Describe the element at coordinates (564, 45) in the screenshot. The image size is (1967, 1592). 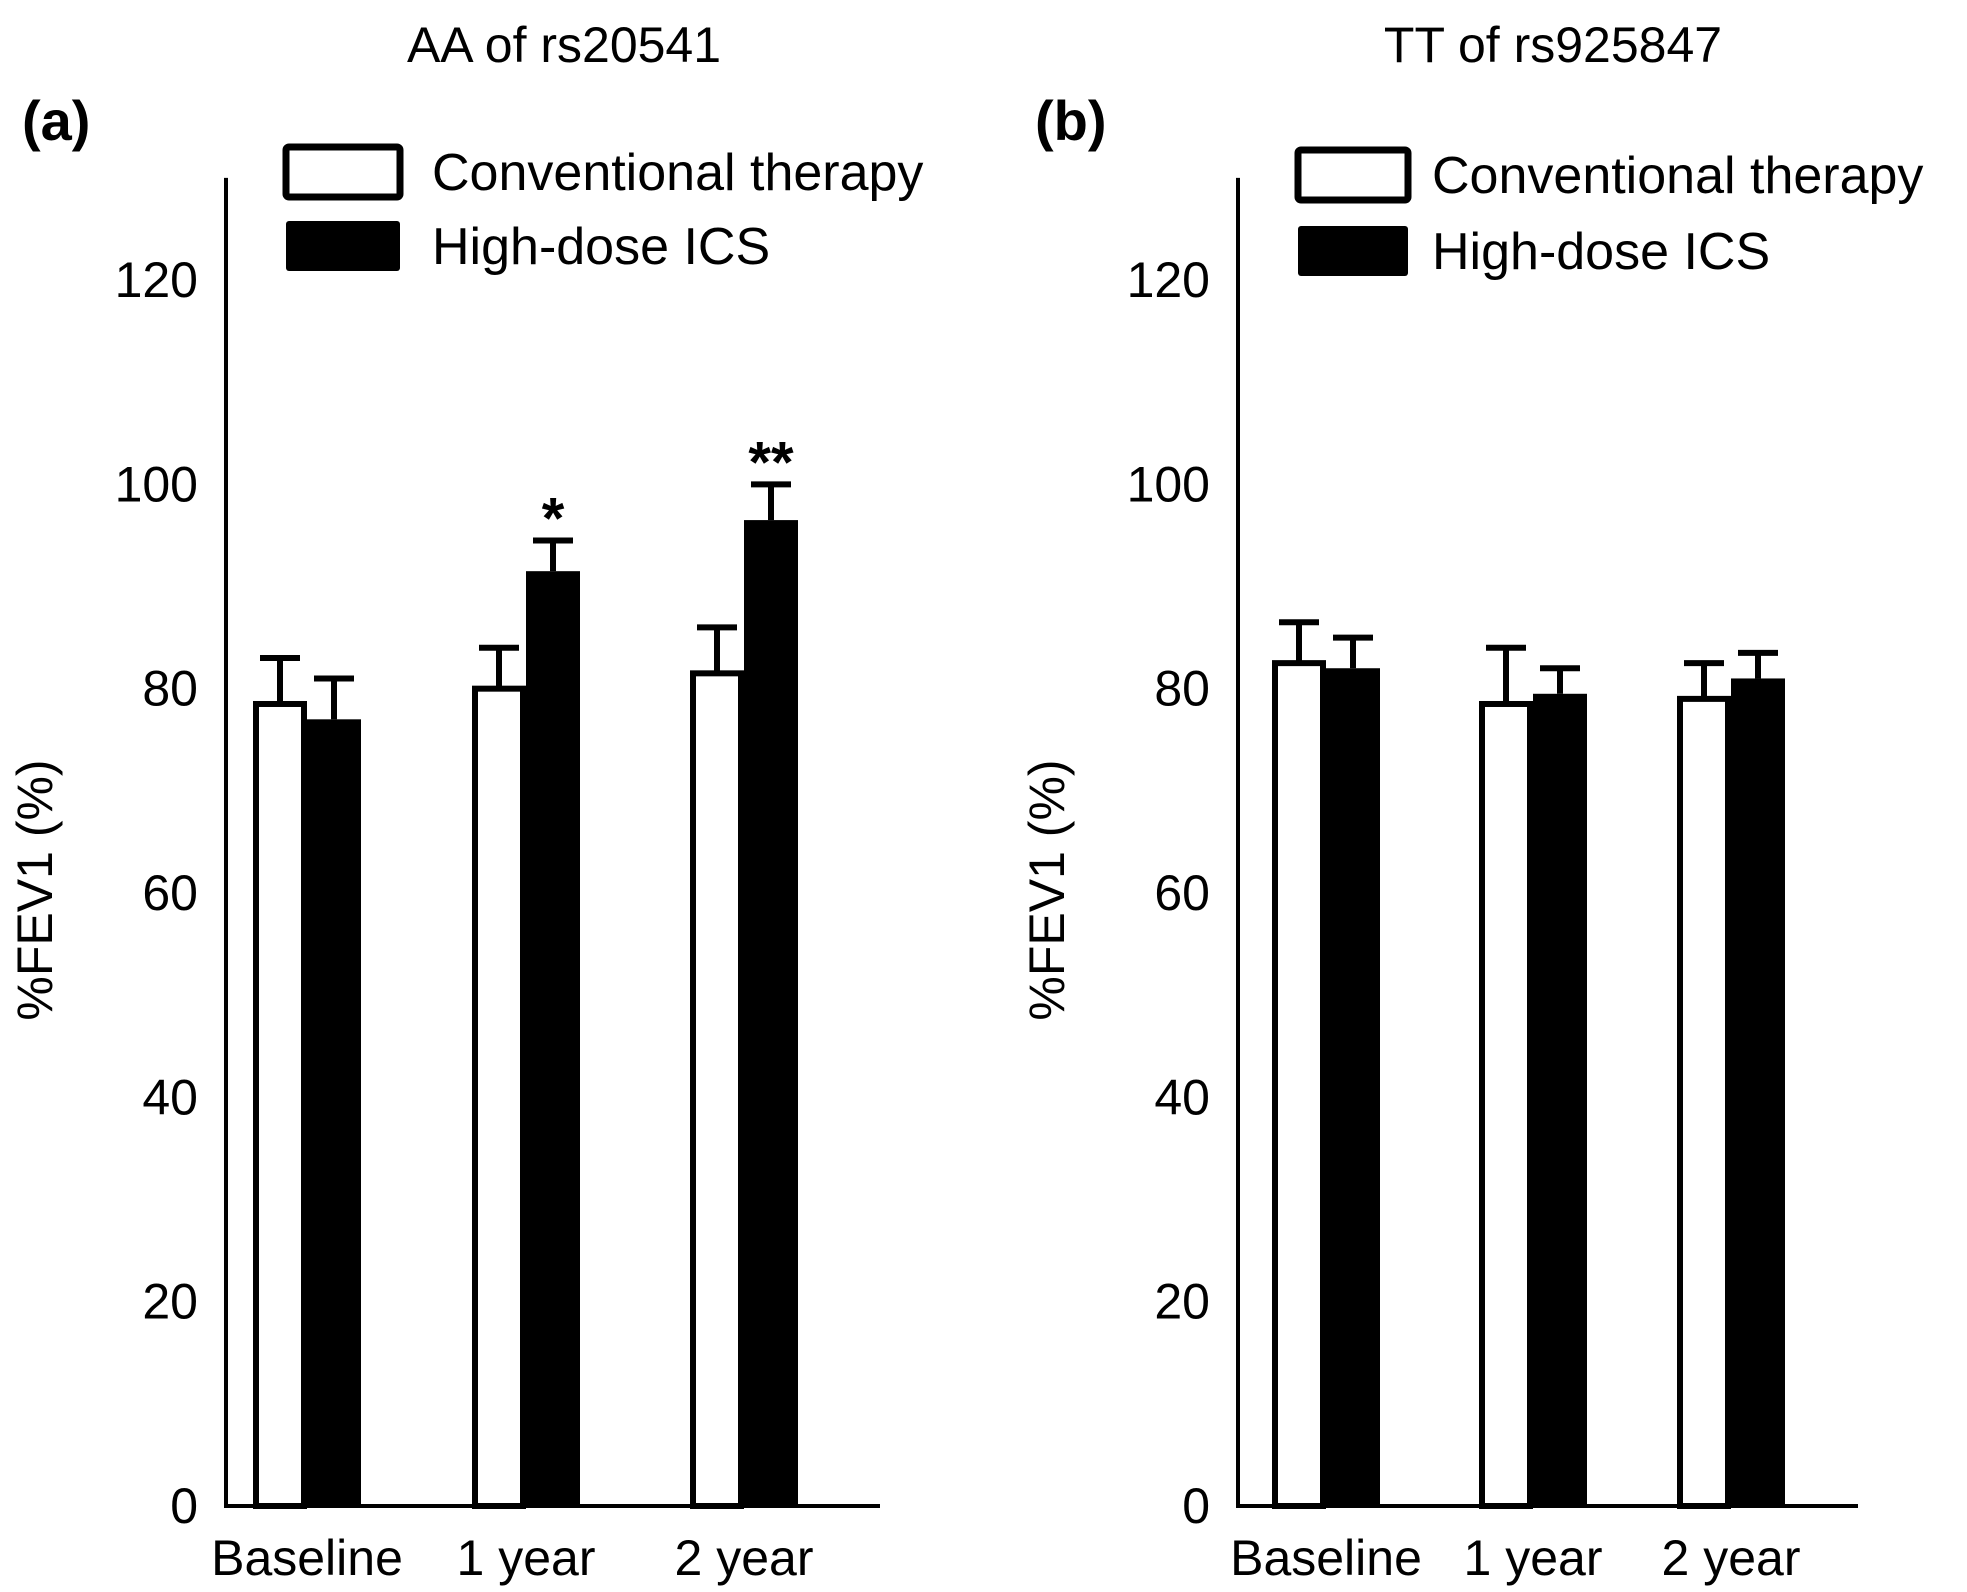
I see `chart-title: AA of rs20541` at that location.